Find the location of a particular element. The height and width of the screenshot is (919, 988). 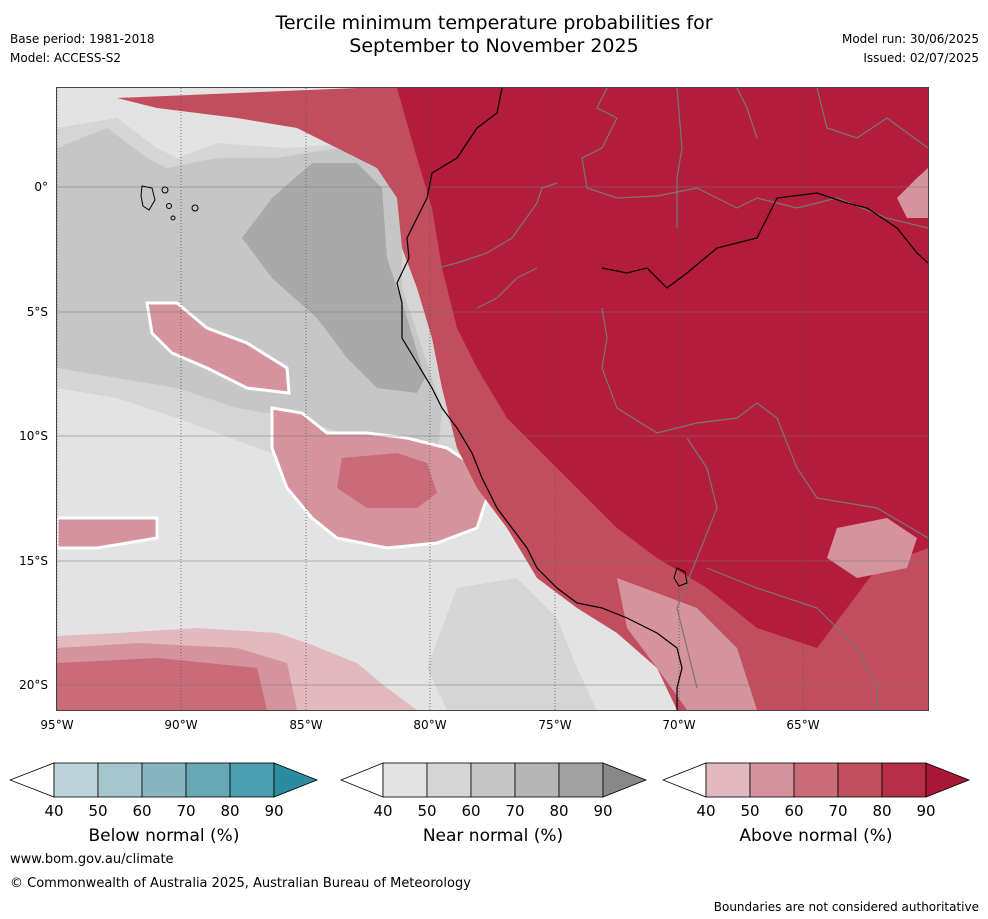

above-normal-60-sw is located at coordinates (162, 684).